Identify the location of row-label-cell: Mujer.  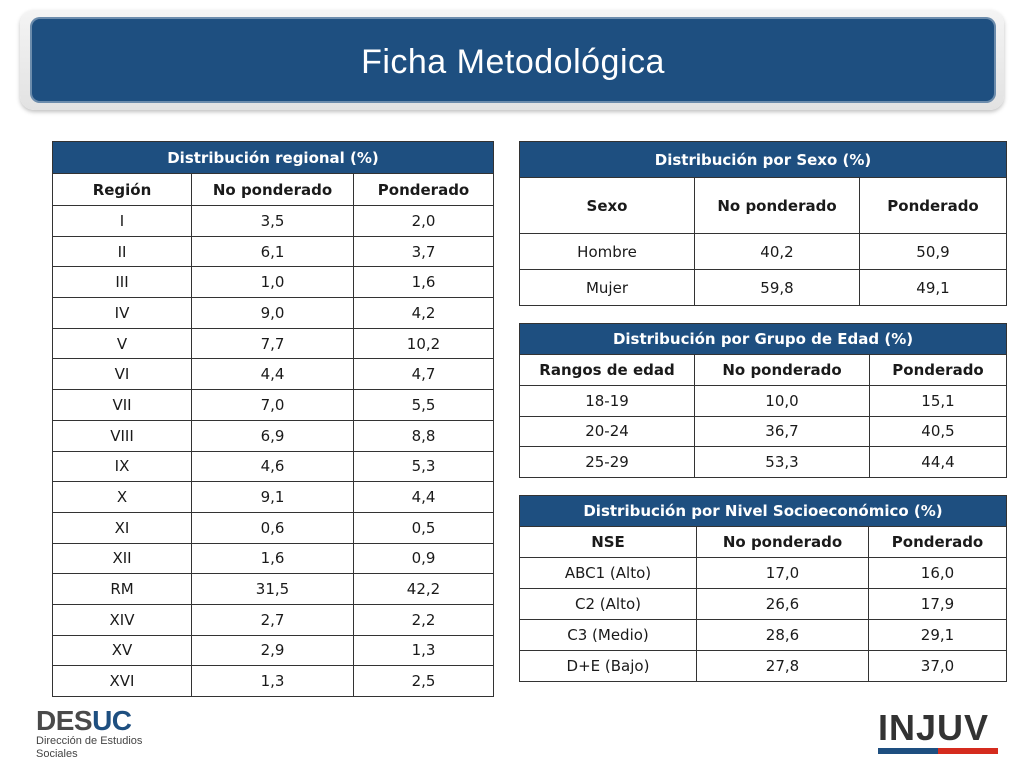
(607, 287).